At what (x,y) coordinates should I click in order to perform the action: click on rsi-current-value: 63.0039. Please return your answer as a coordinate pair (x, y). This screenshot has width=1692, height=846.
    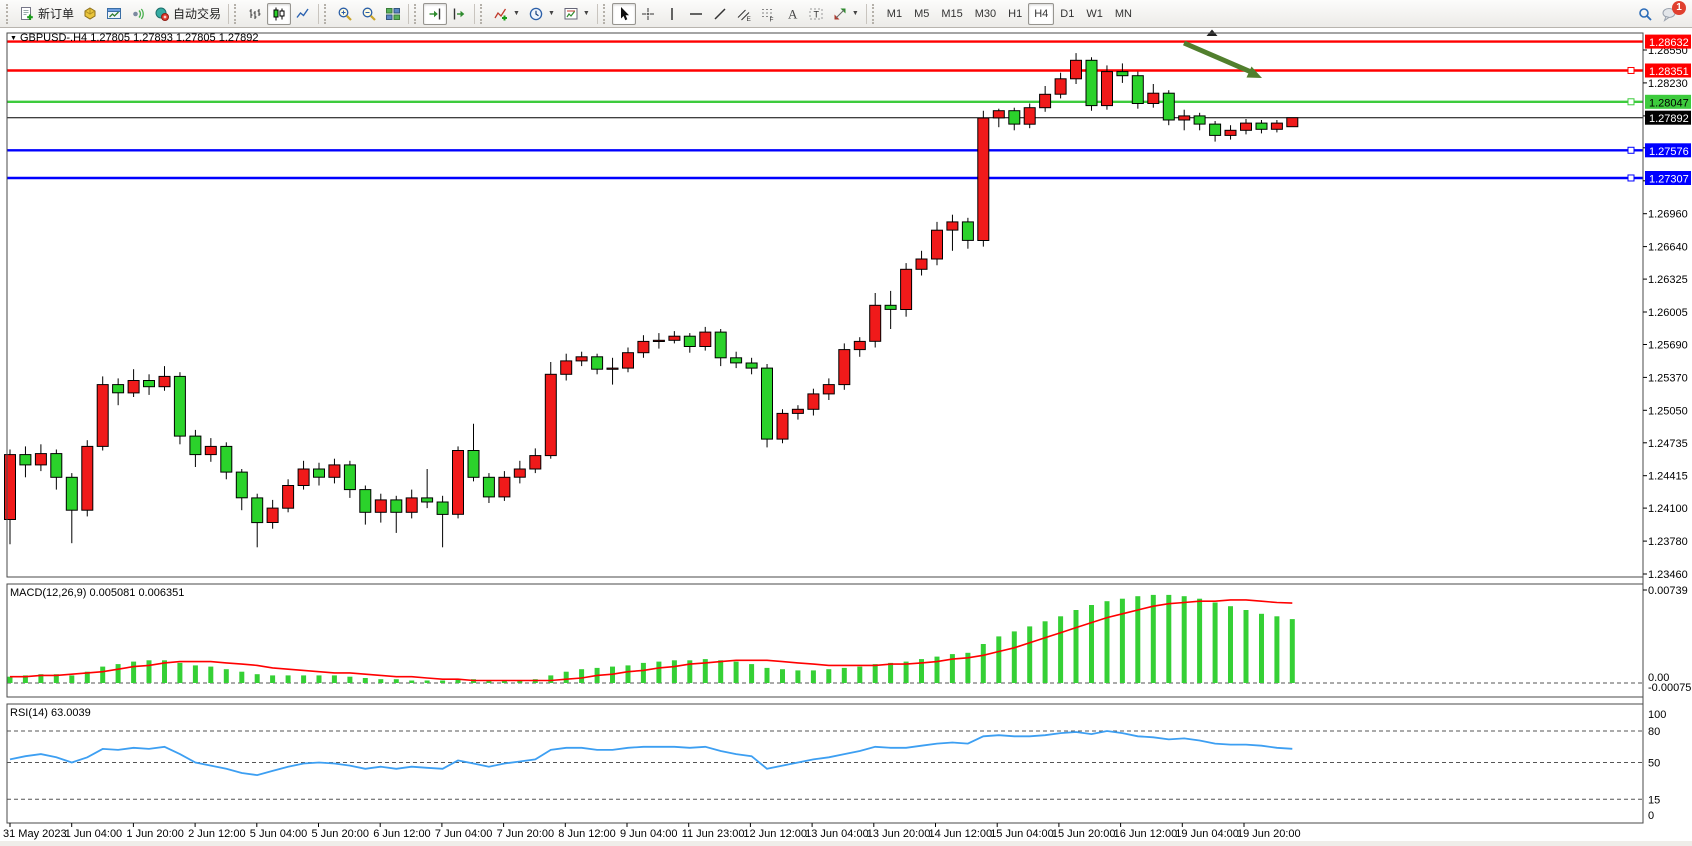
    Looking at the image, I should click on (70, 713).